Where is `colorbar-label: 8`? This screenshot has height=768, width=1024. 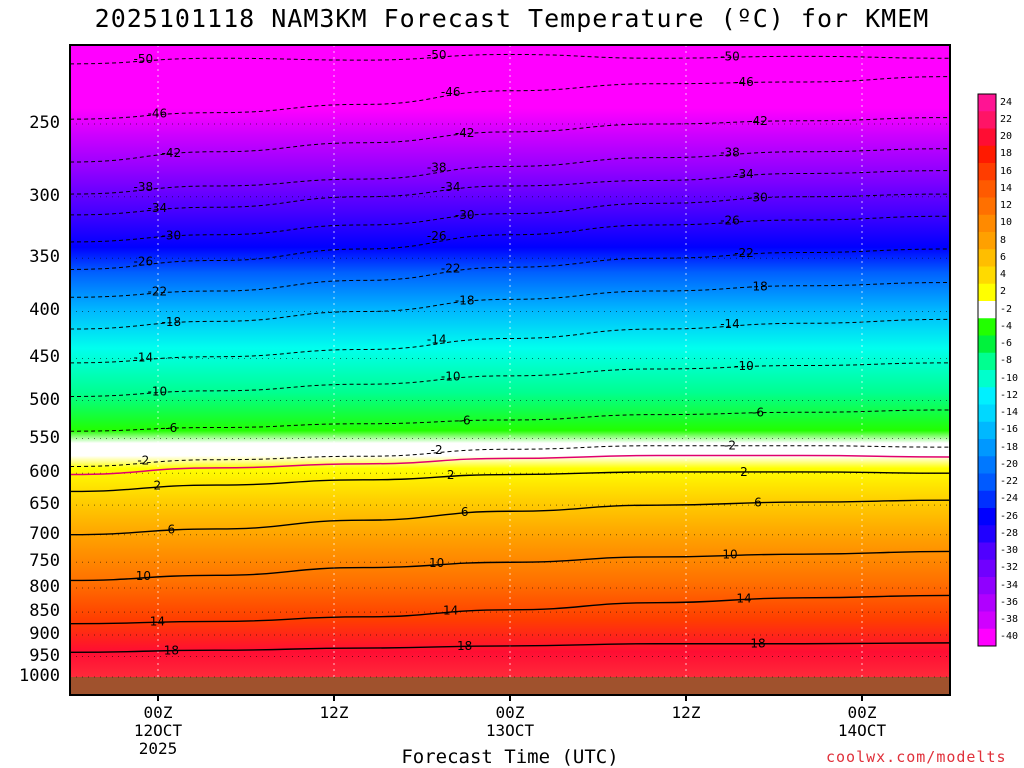 colorbar-label: 8 is located at coordinates (1003, 240).